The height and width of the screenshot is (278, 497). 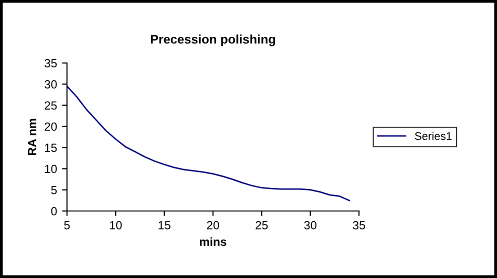 I want to click on x-tick-label: 10, so click(x=116, y=225).